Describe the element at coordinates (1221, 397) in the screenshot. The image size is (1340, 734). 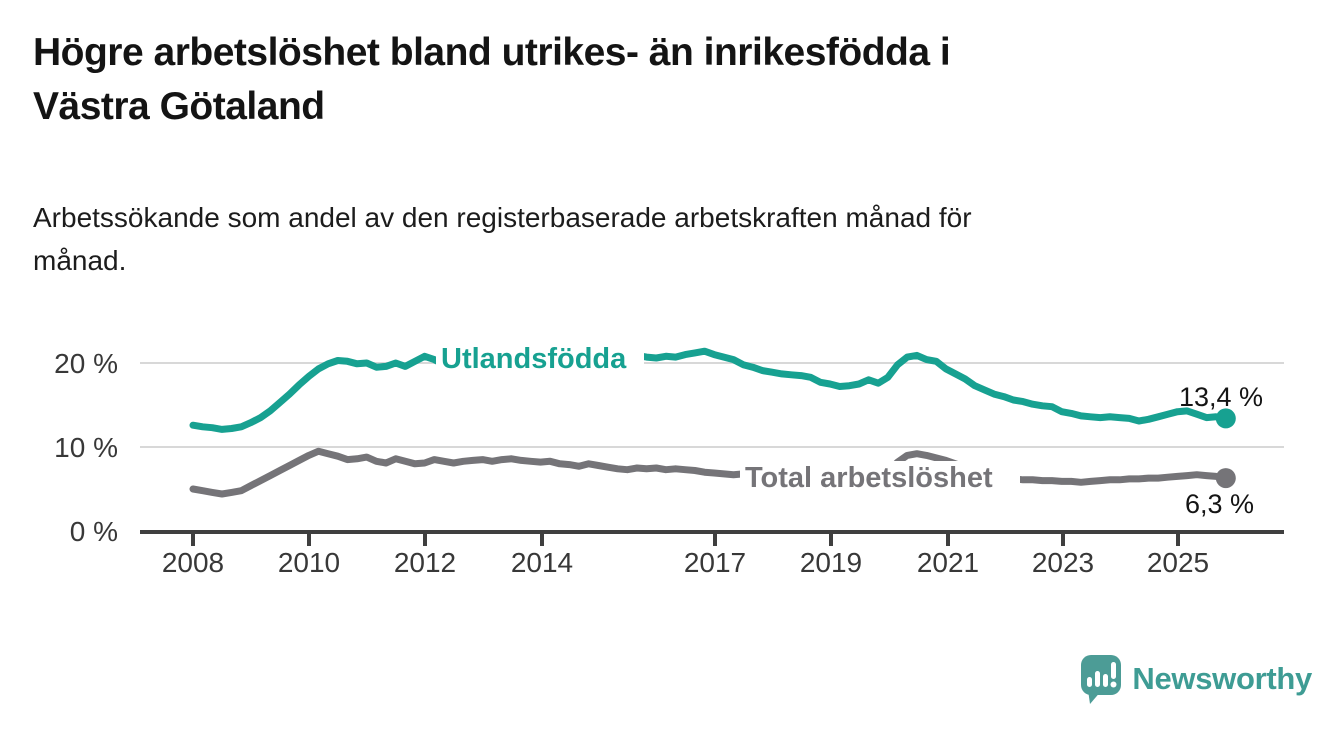
I see `end-value-label-utlandsfodda: 13,4 %` at that location.